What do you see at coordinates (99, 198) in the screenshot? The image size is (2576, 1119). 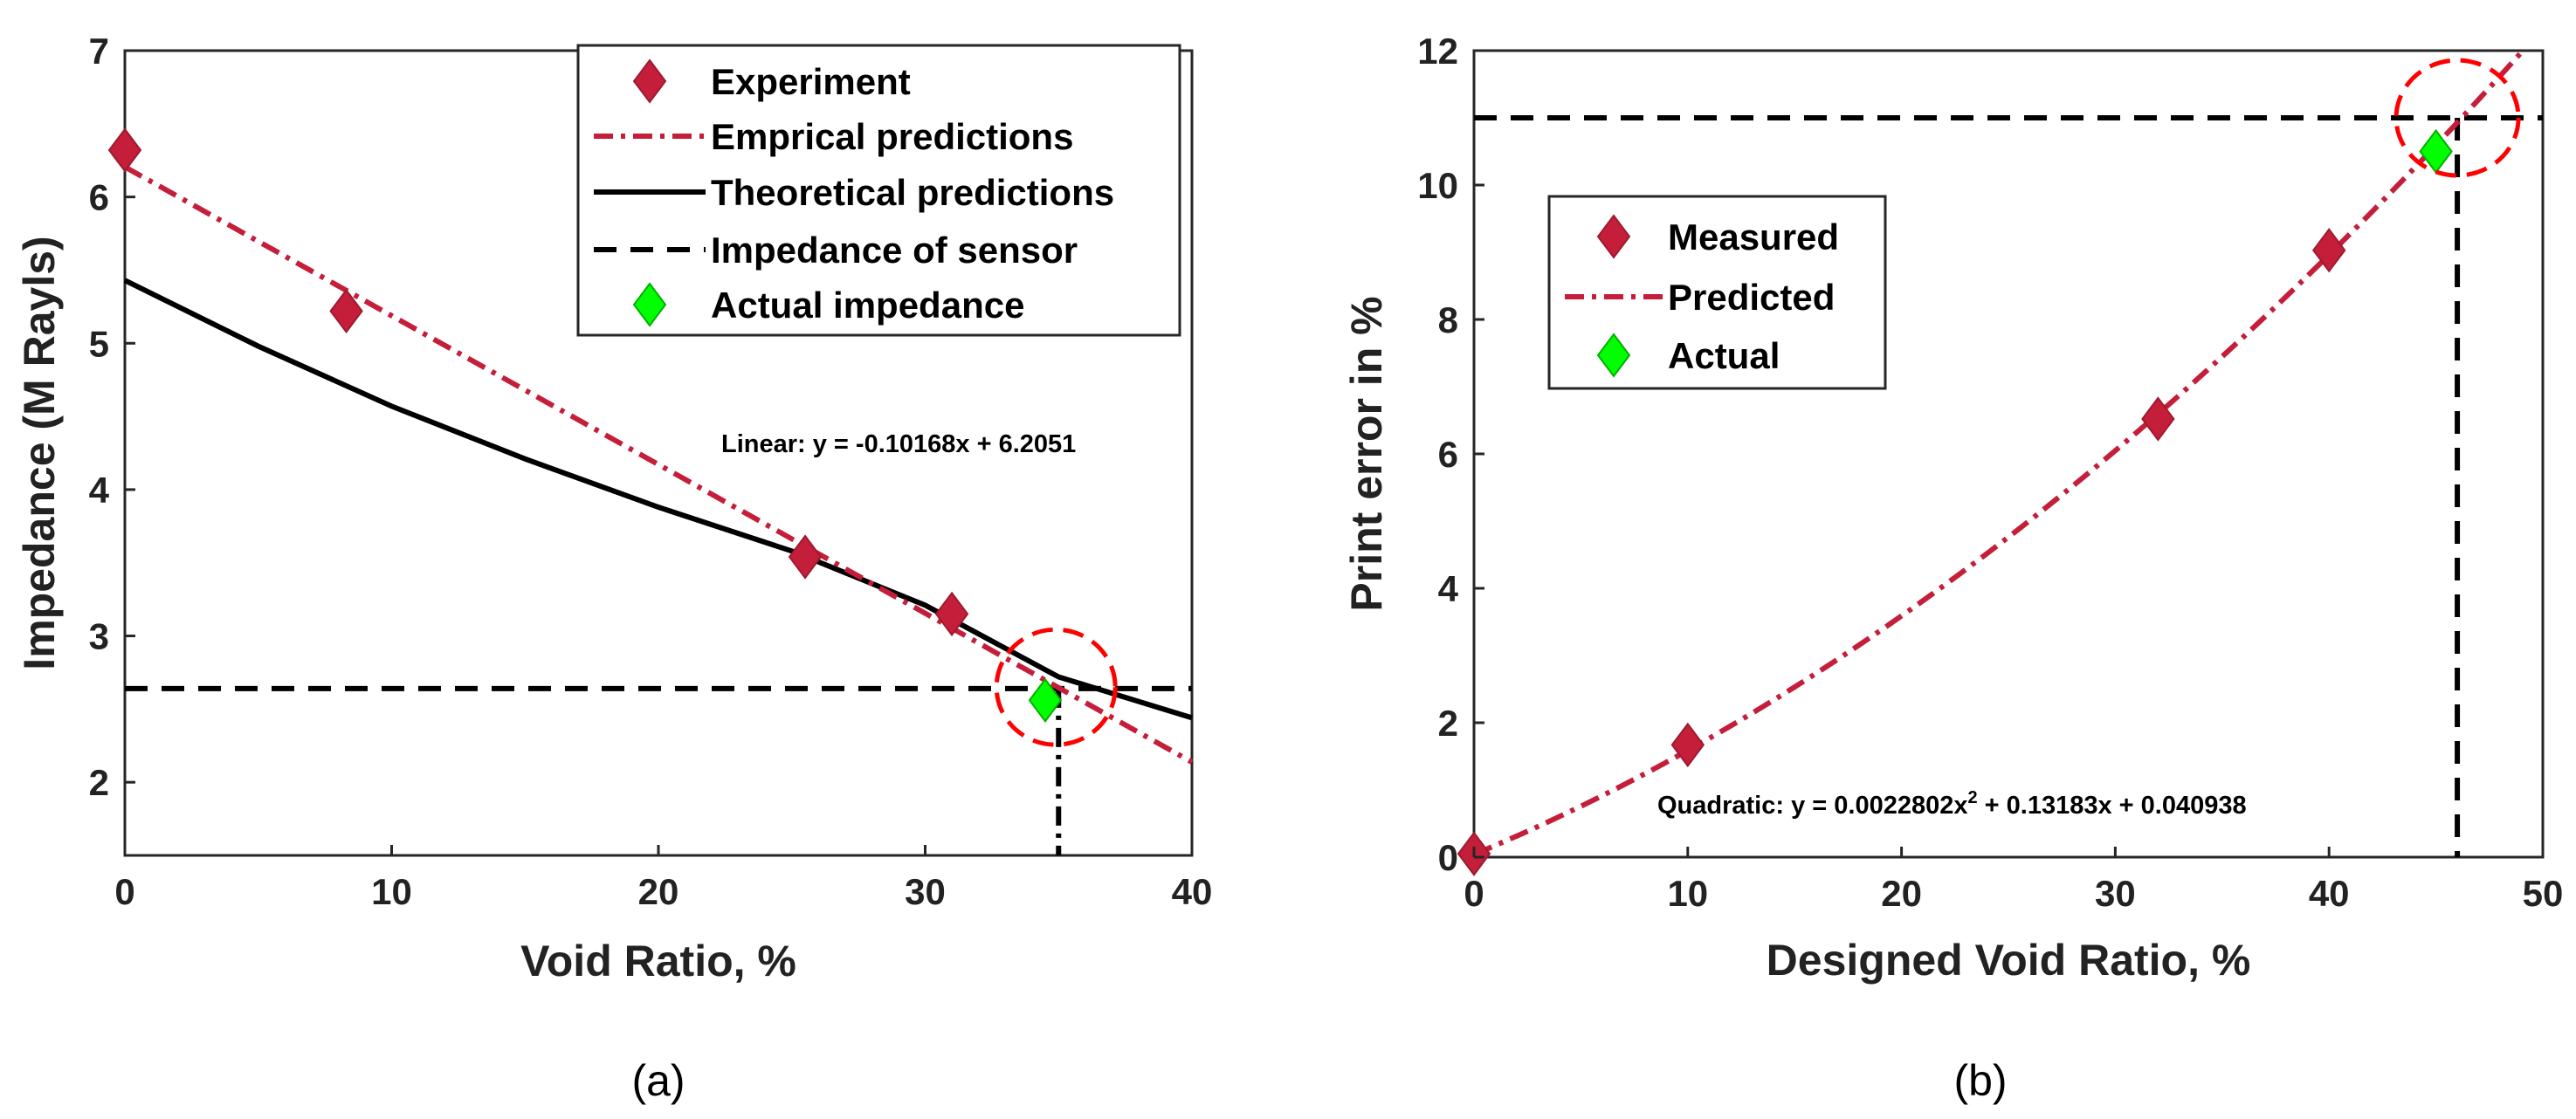 I see `chart-a-y-tick-label: 6` at bounding box center [99, 198].